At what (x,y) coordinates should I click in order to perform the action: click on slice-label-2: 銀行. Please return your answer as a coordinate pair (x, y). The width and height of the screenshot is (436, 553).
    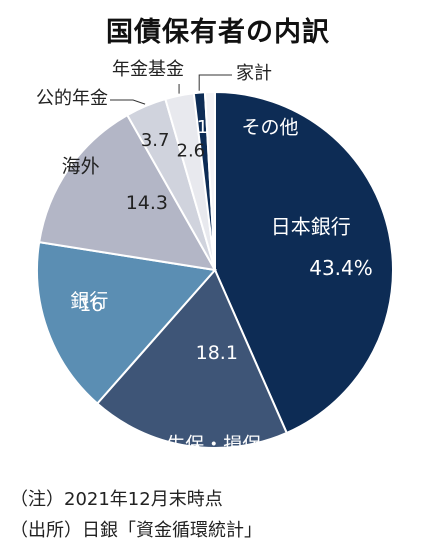
    Looking at the image, I should click on (89, 301).